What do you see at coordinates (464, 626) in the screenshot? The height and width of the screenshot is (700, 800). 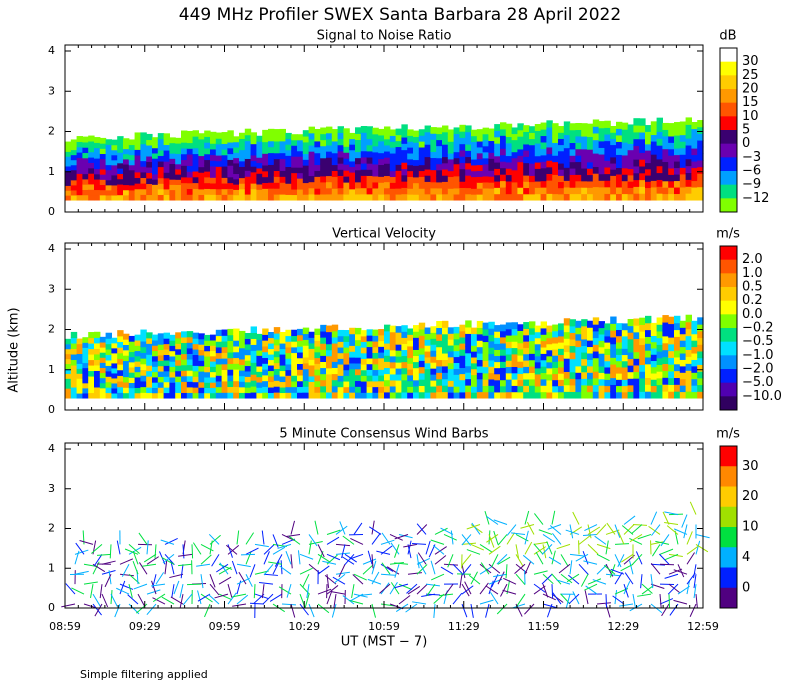 I see `x-tick-label: 11:29` at bounding box center [464, 626].